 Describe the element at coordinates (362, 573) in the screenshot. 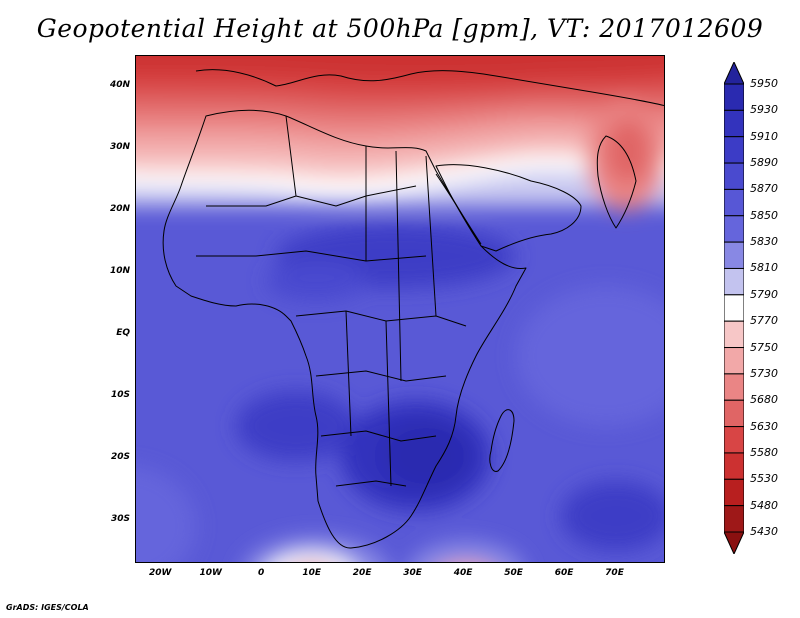

I see `lon-tick-label: 20E` at that location.